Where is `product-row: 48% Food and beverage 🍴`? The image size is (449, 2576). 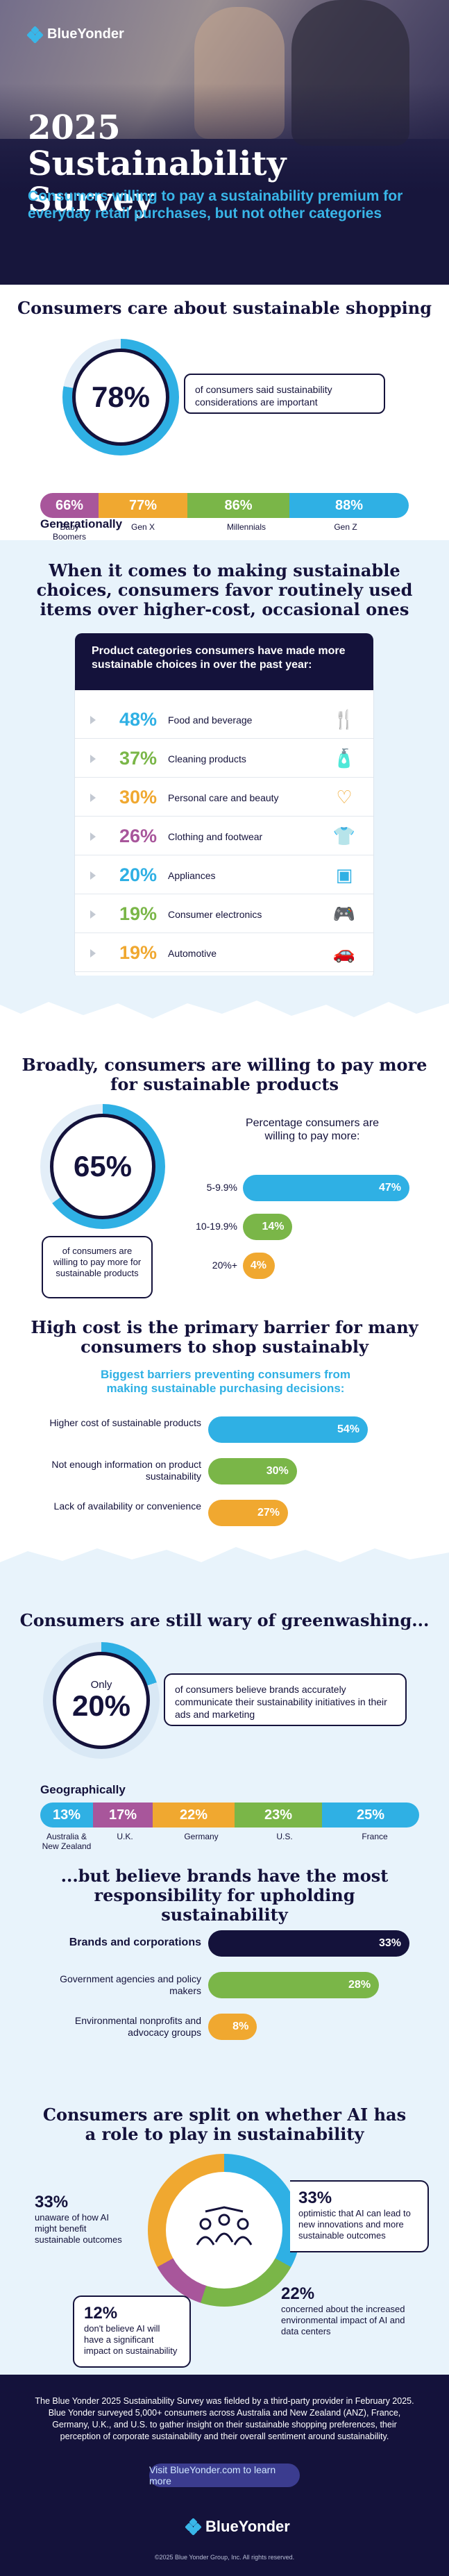
product-row: 48% Food and beverage 🍴 is located at coordinates (224, 720).